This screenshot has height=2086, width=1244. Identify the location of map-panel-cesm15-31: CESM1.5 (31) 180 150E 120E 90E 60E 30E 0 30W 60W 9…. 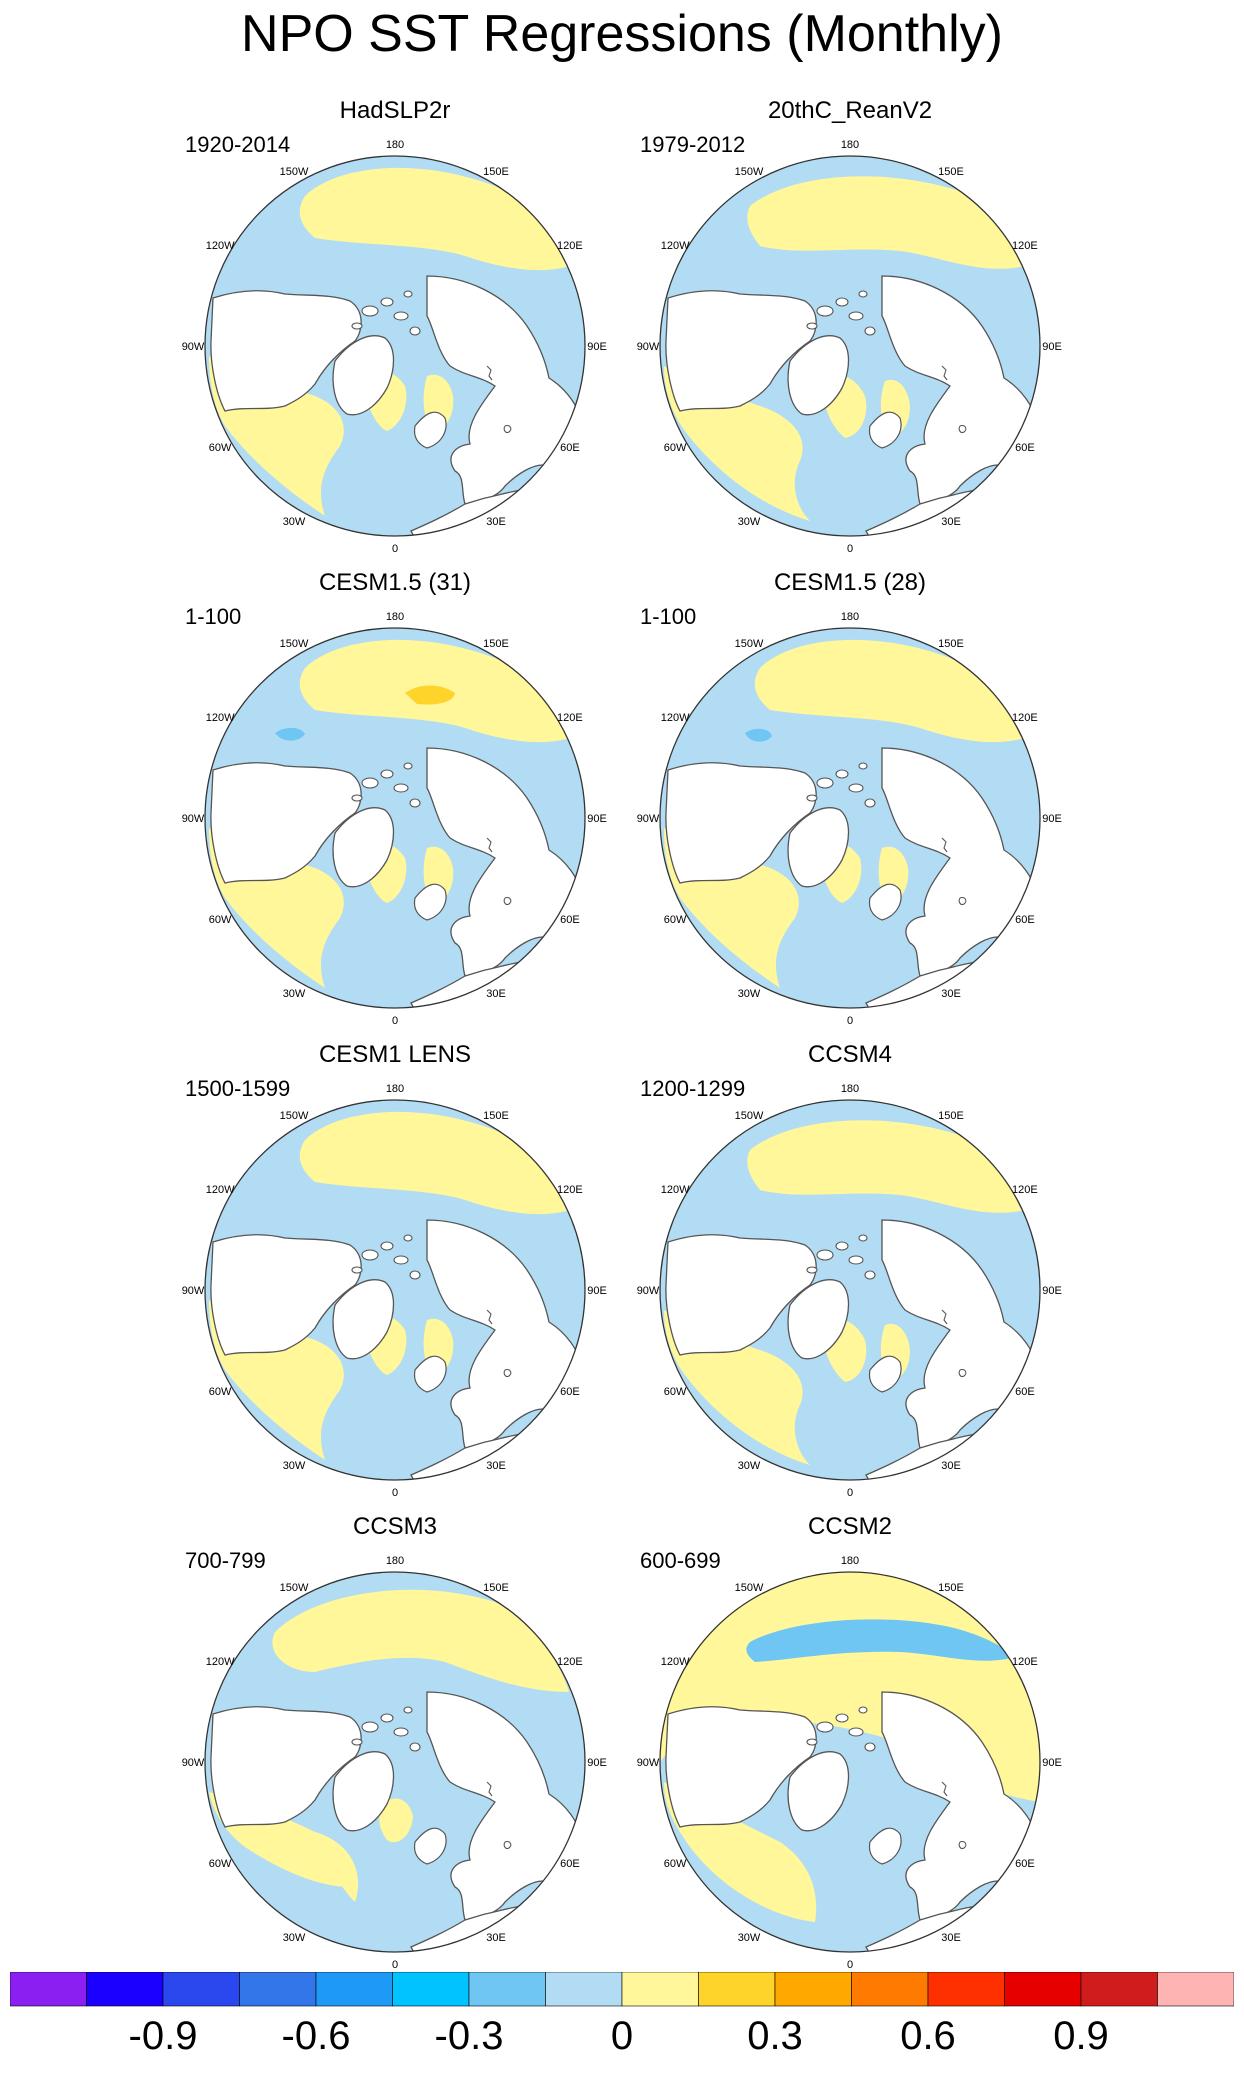
(395, 803).